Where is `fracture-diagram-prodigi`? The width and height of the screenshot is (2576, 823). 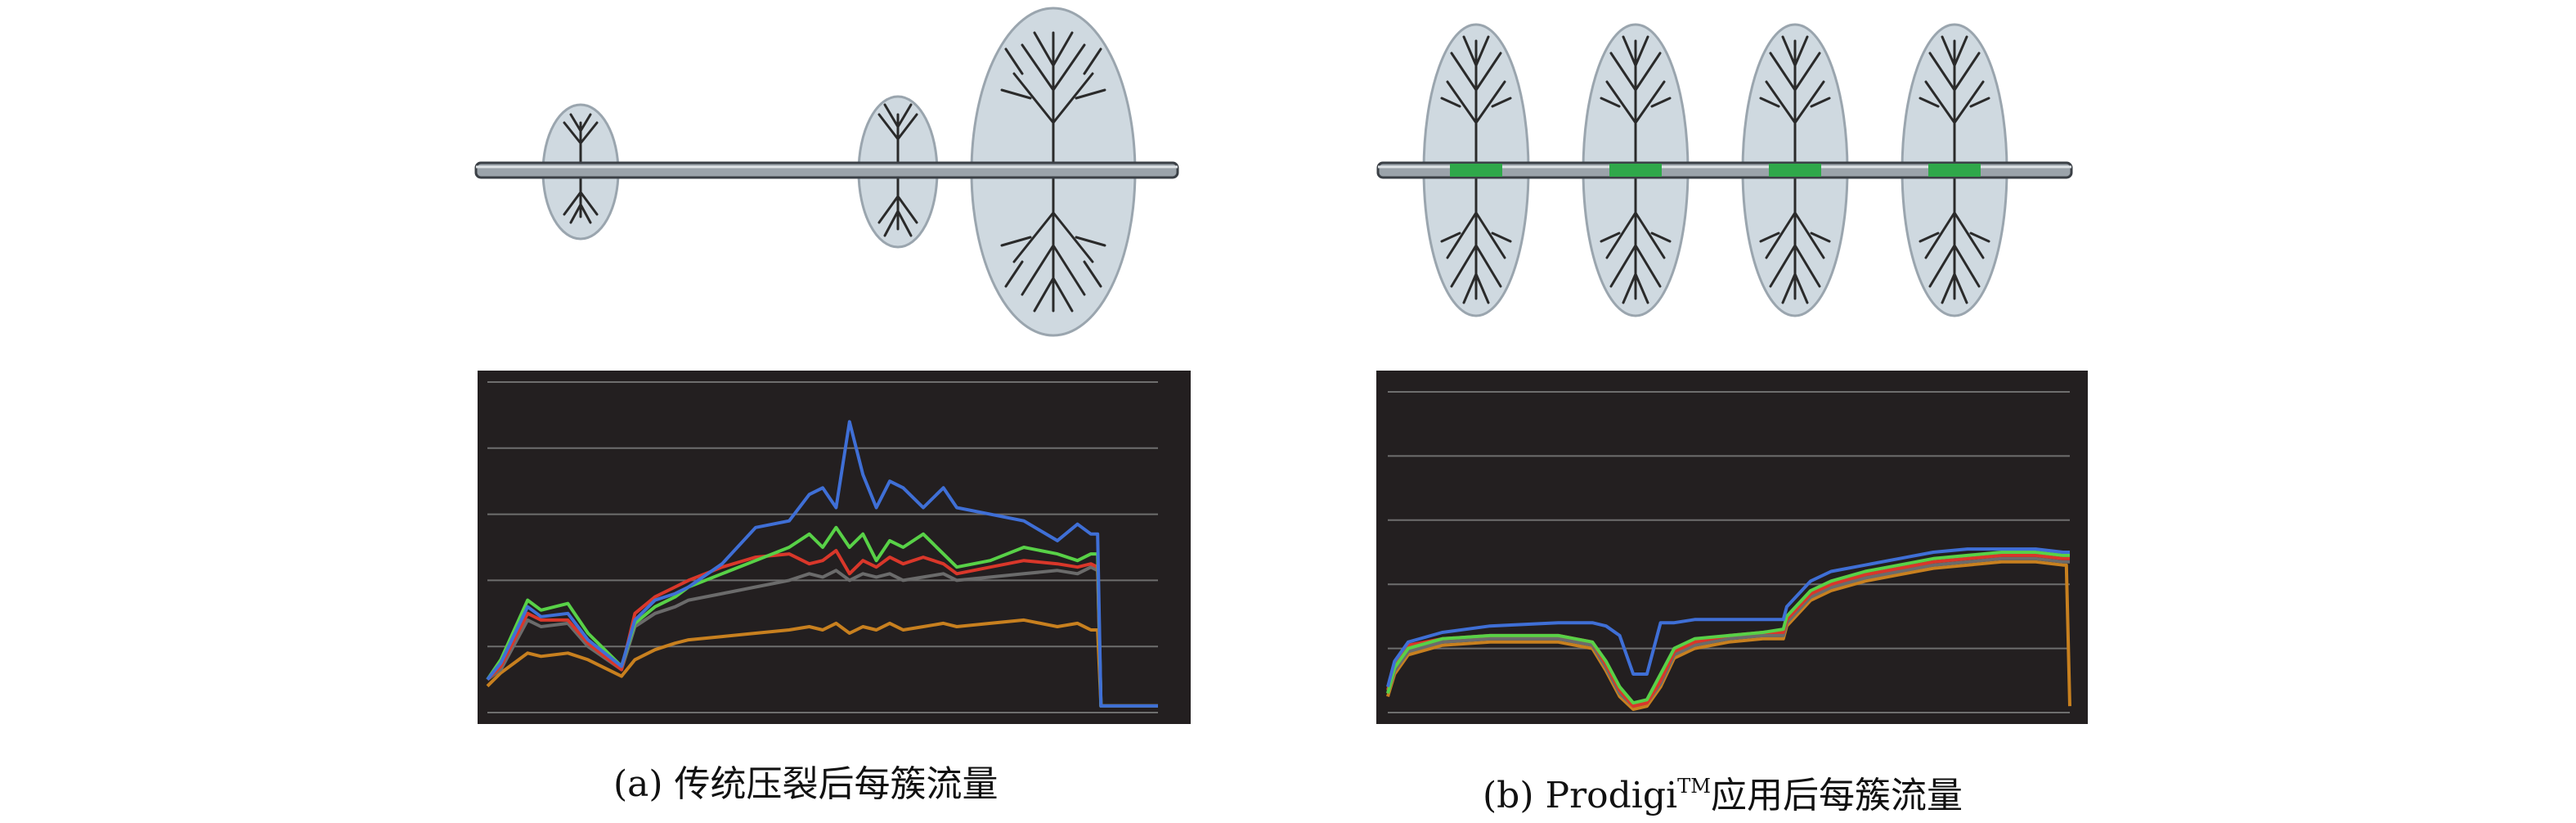 fracture-diagram-prodigi is located at coordinates (1724, 170).